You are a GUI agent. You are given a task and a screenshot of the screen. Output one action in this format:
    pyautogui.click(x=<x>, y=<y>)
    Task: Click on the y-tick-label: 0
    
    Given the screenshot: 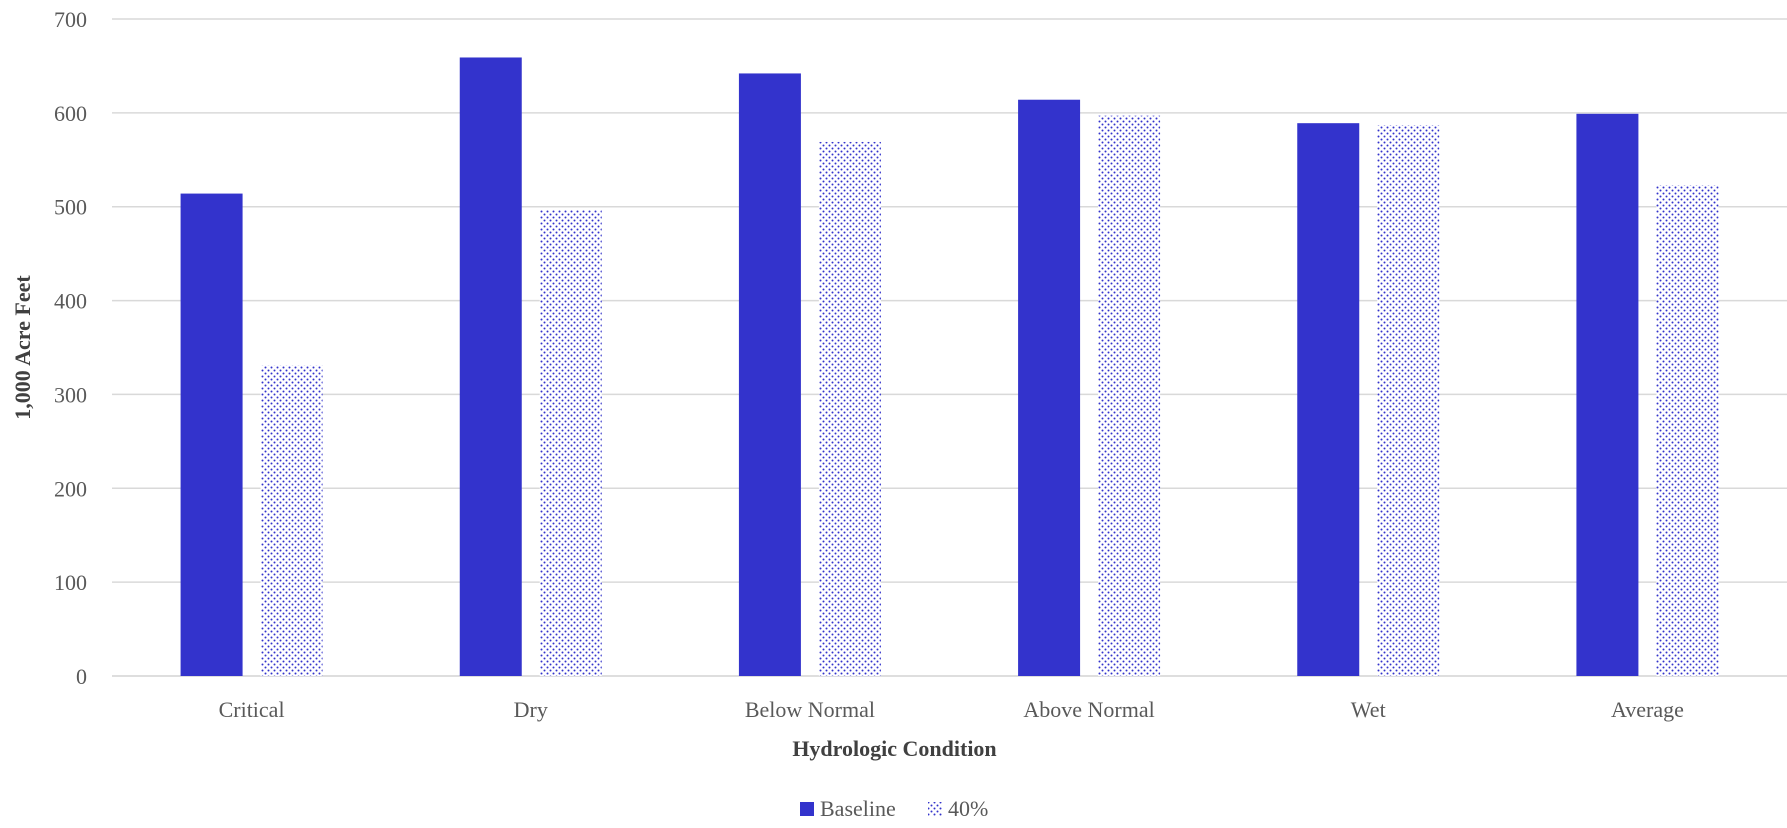 What is the action you would take?
    pyautogui.click(x=81, y=676)
    